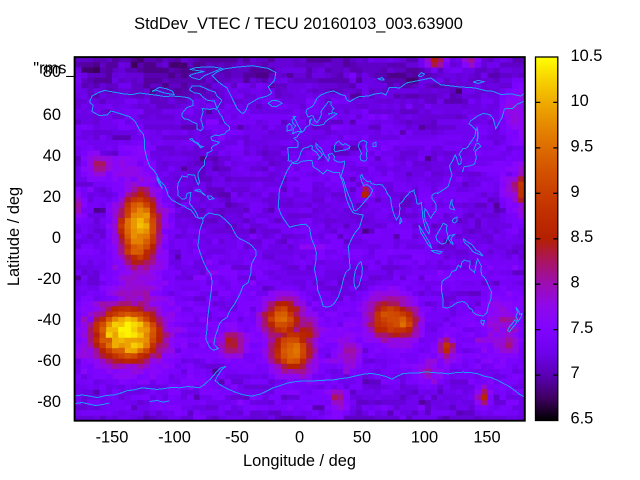 This screenshot has height=480, width=640. Describe the element at coordinates (580, 101) in the screenshot. I see `svg-text: 10` at that location.